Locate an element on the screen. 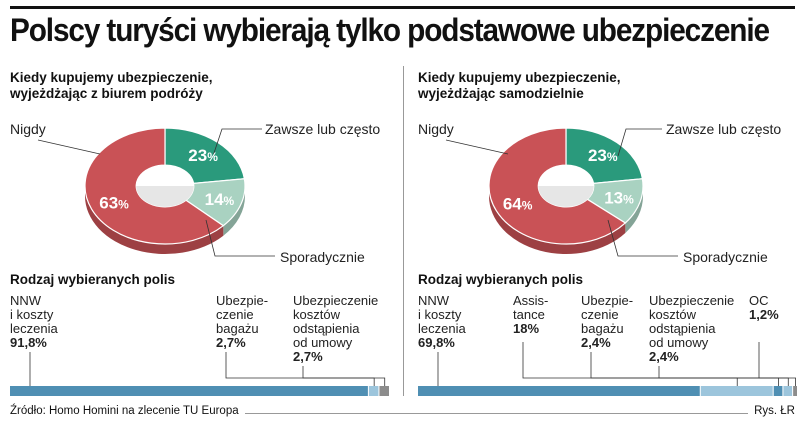 The image size is (805, 427). subtitle-line-2: wyjeżdżając samodzielnie is located at coordinates (501, 93).